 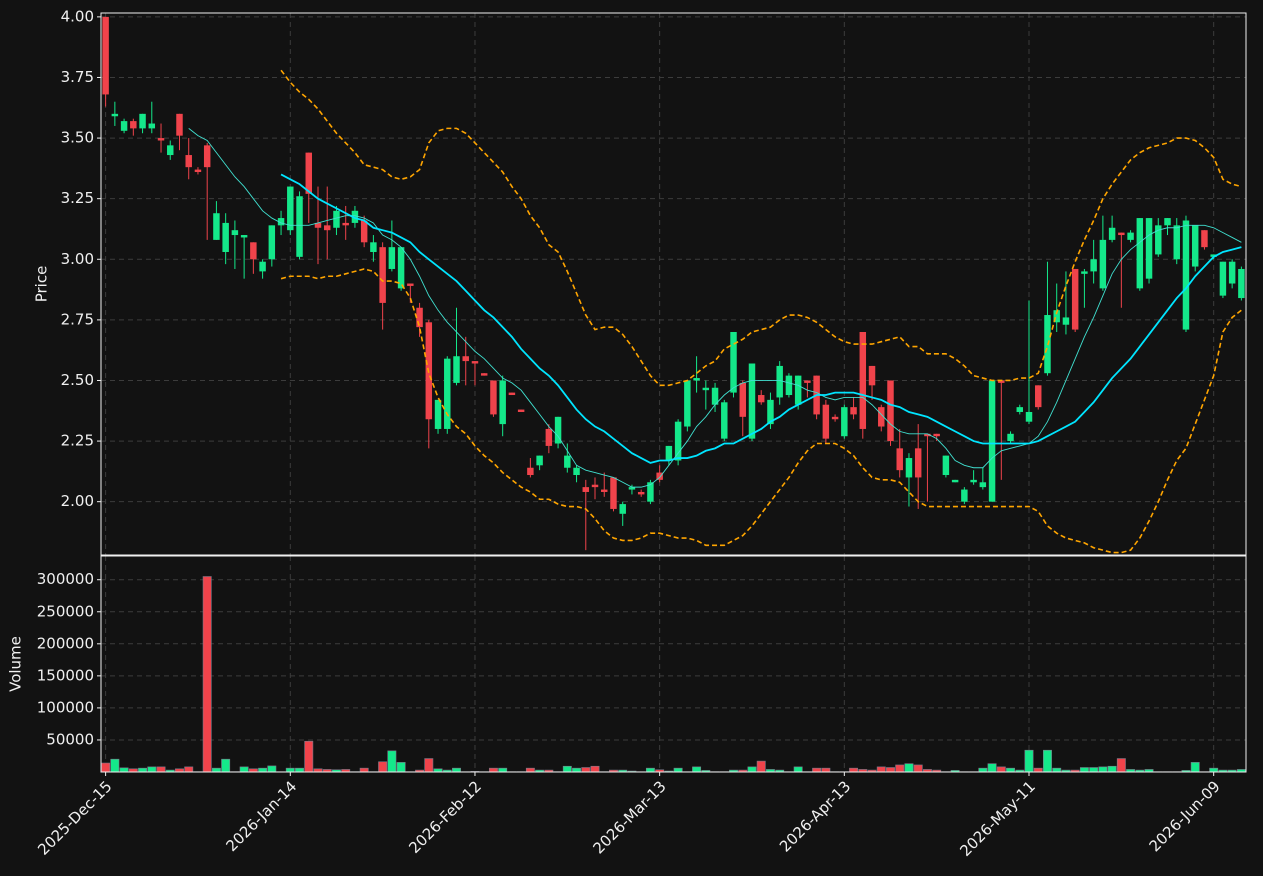 I want to click on y-tick-label: 300000, so click(x=65, y=579).